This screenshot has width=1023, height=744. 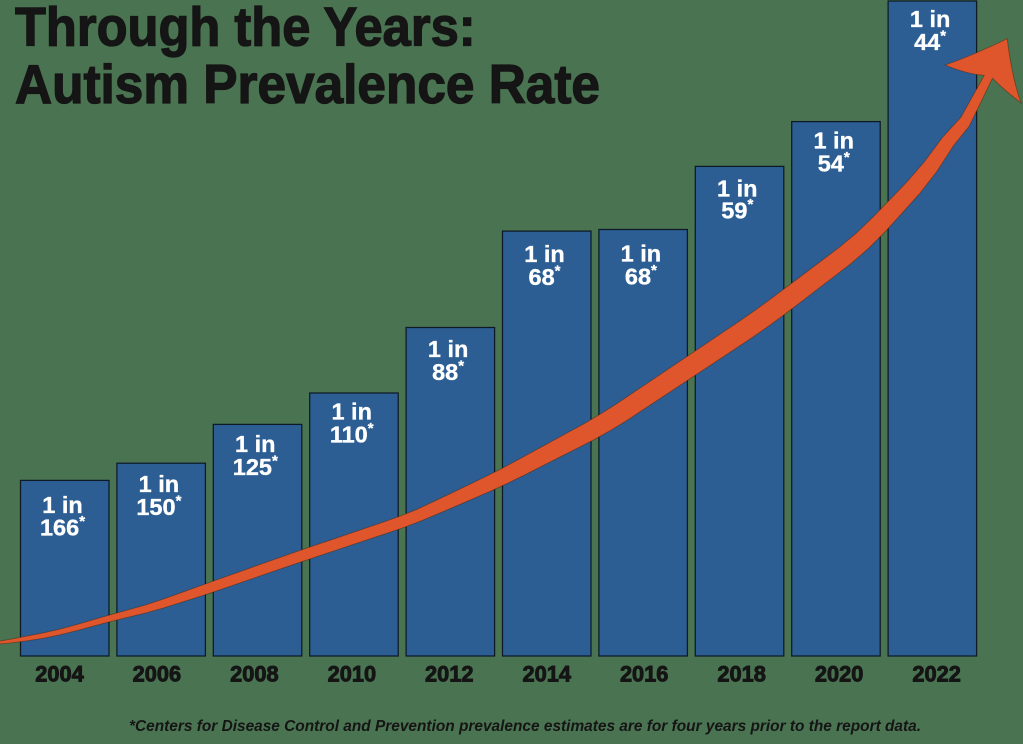 I want to click on svg-text: 2020, so click(x=839, y=673).